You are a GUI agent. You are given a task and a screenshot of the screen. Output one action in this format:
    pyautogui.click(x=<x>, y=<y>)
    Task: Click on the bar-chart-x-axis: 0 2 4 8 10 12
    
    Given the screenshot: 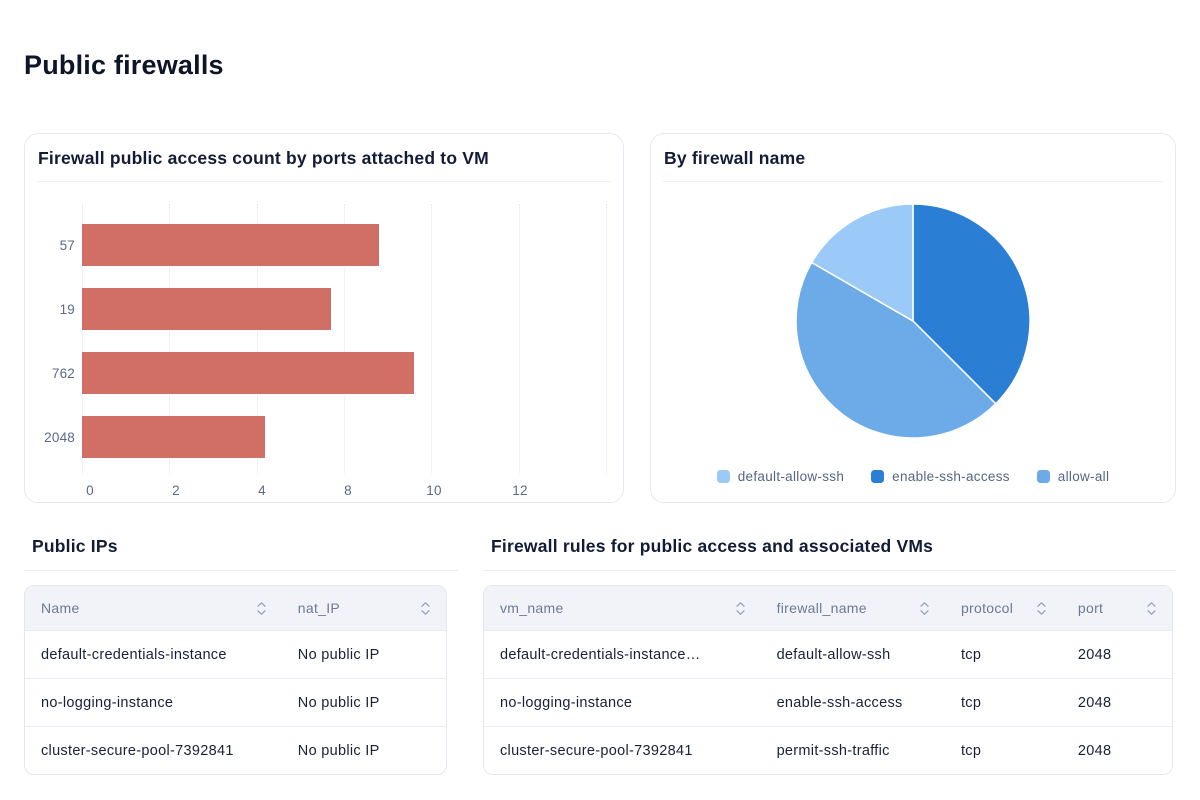 What is the action you would take?
    pyautogui.click(x=346, y=492)
    